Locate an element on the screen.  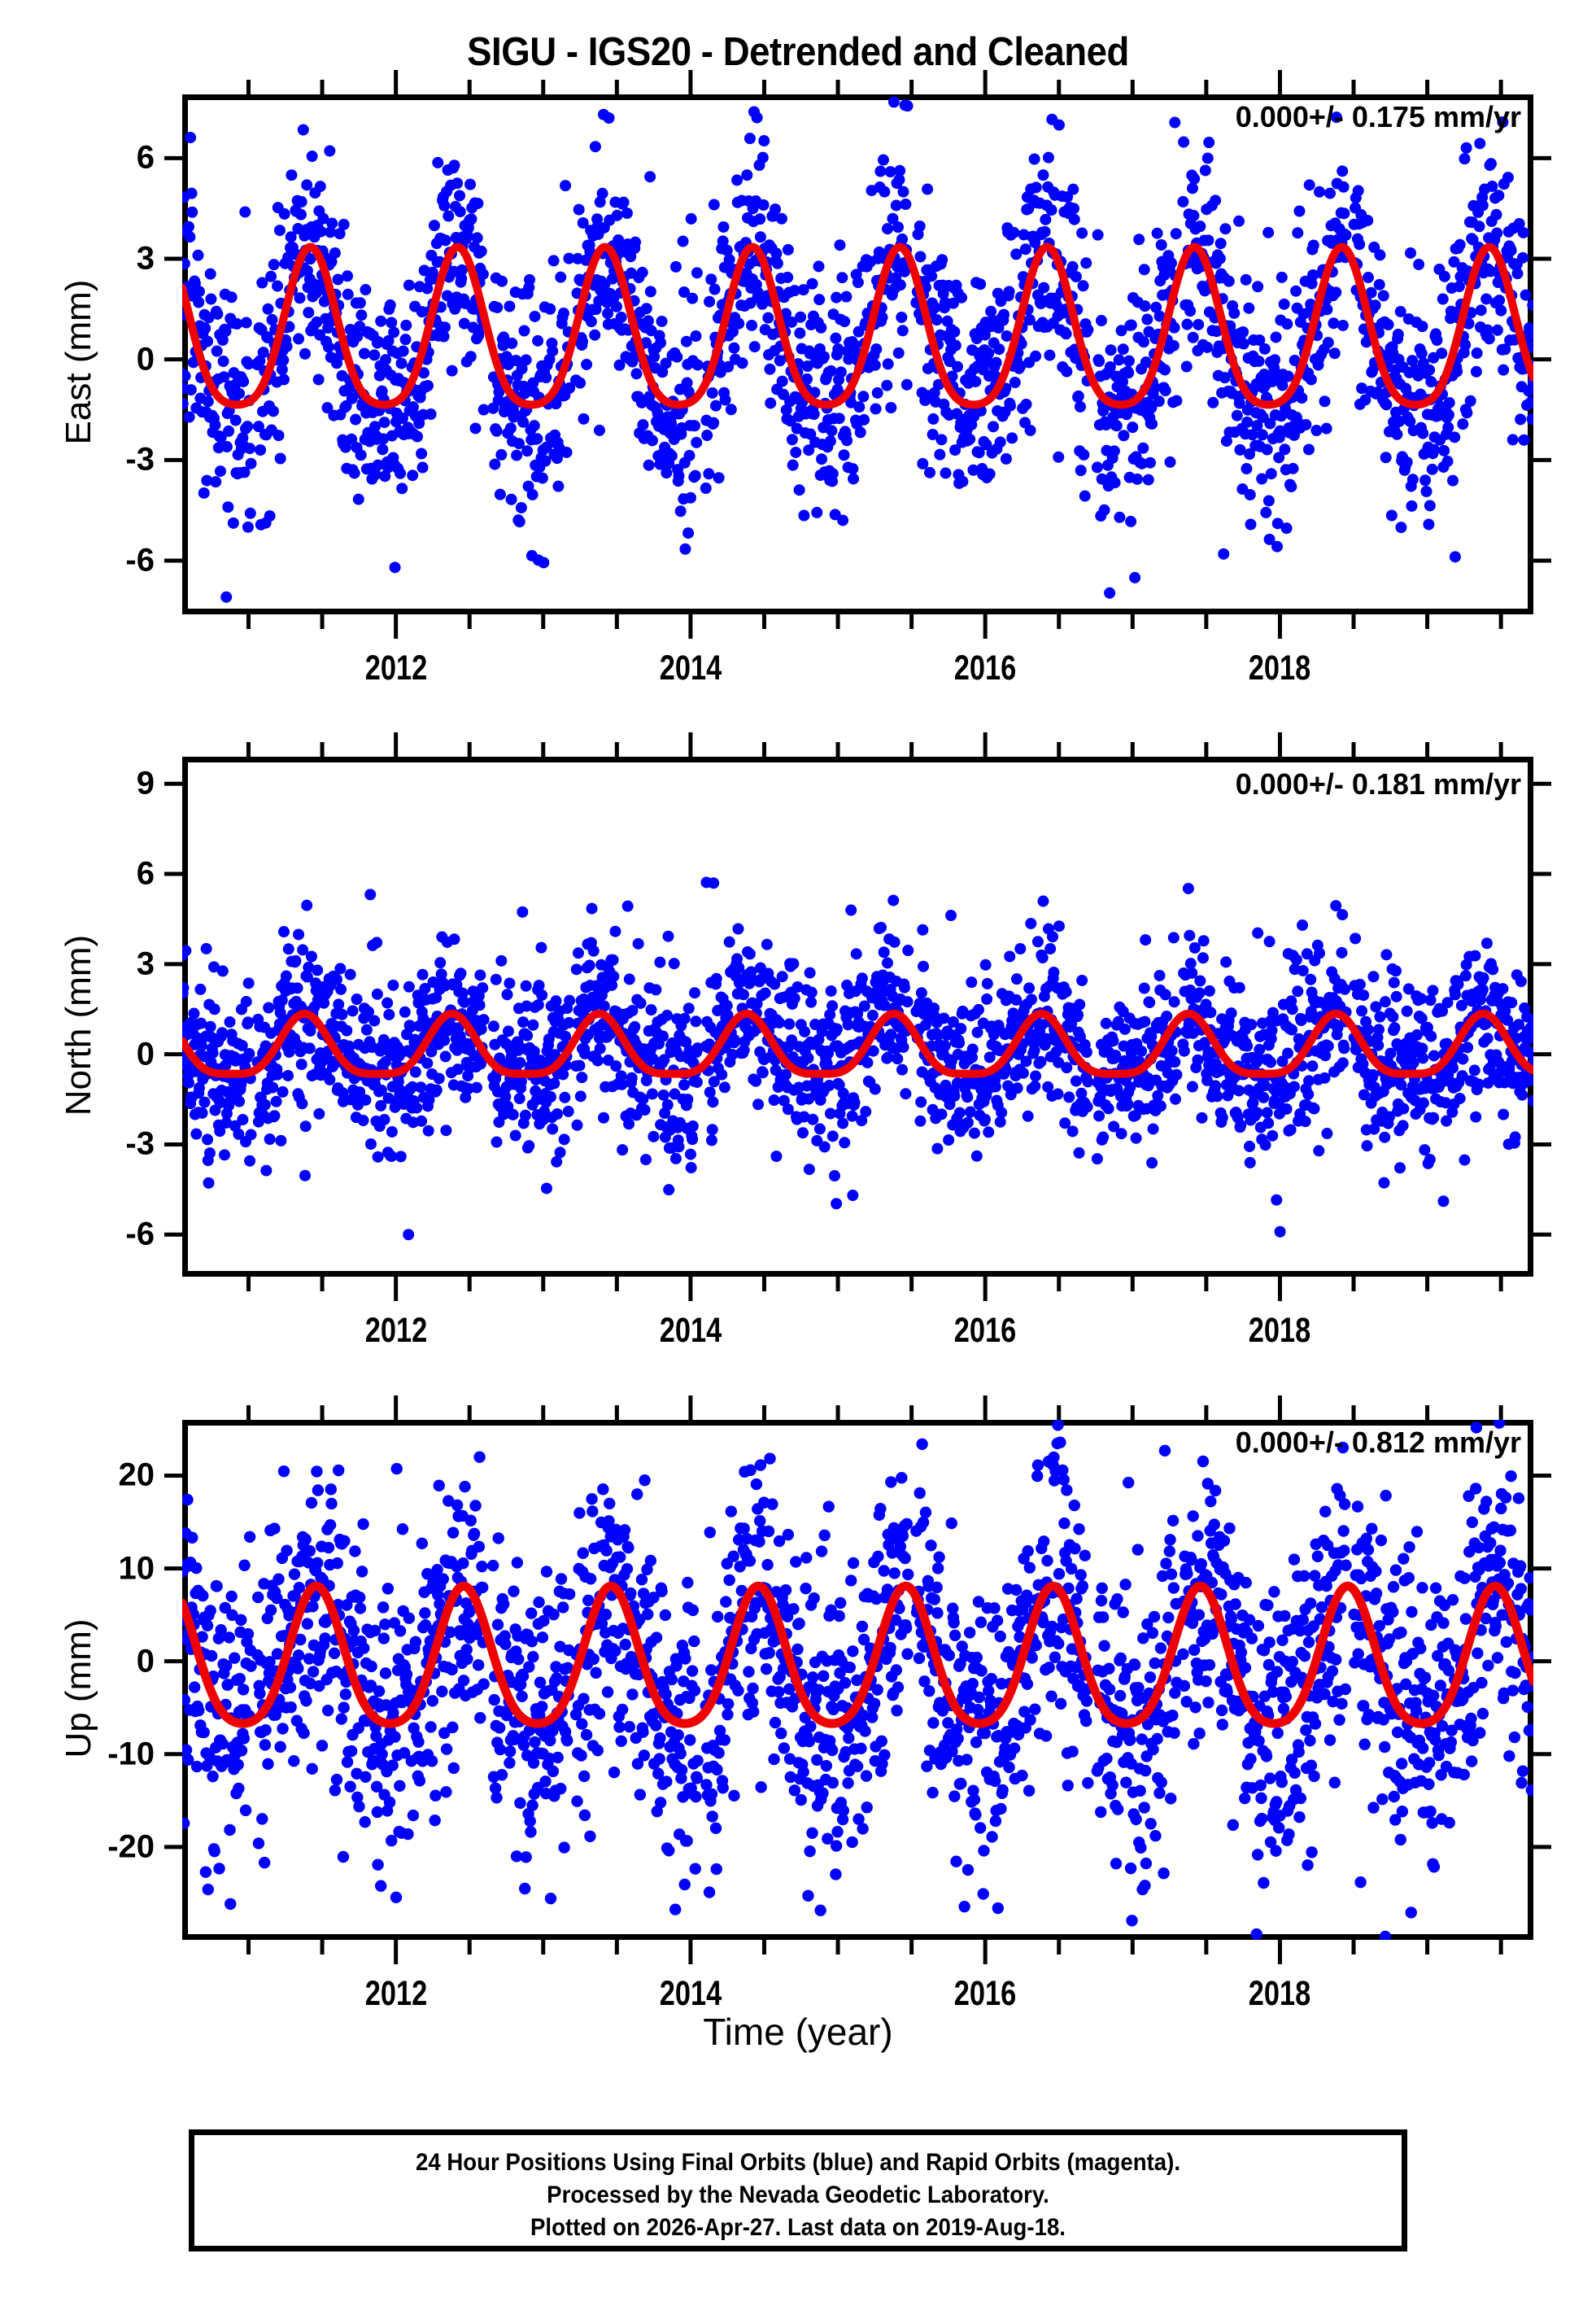
x-tick-label: 2014 is located at coordinates (690, 668).